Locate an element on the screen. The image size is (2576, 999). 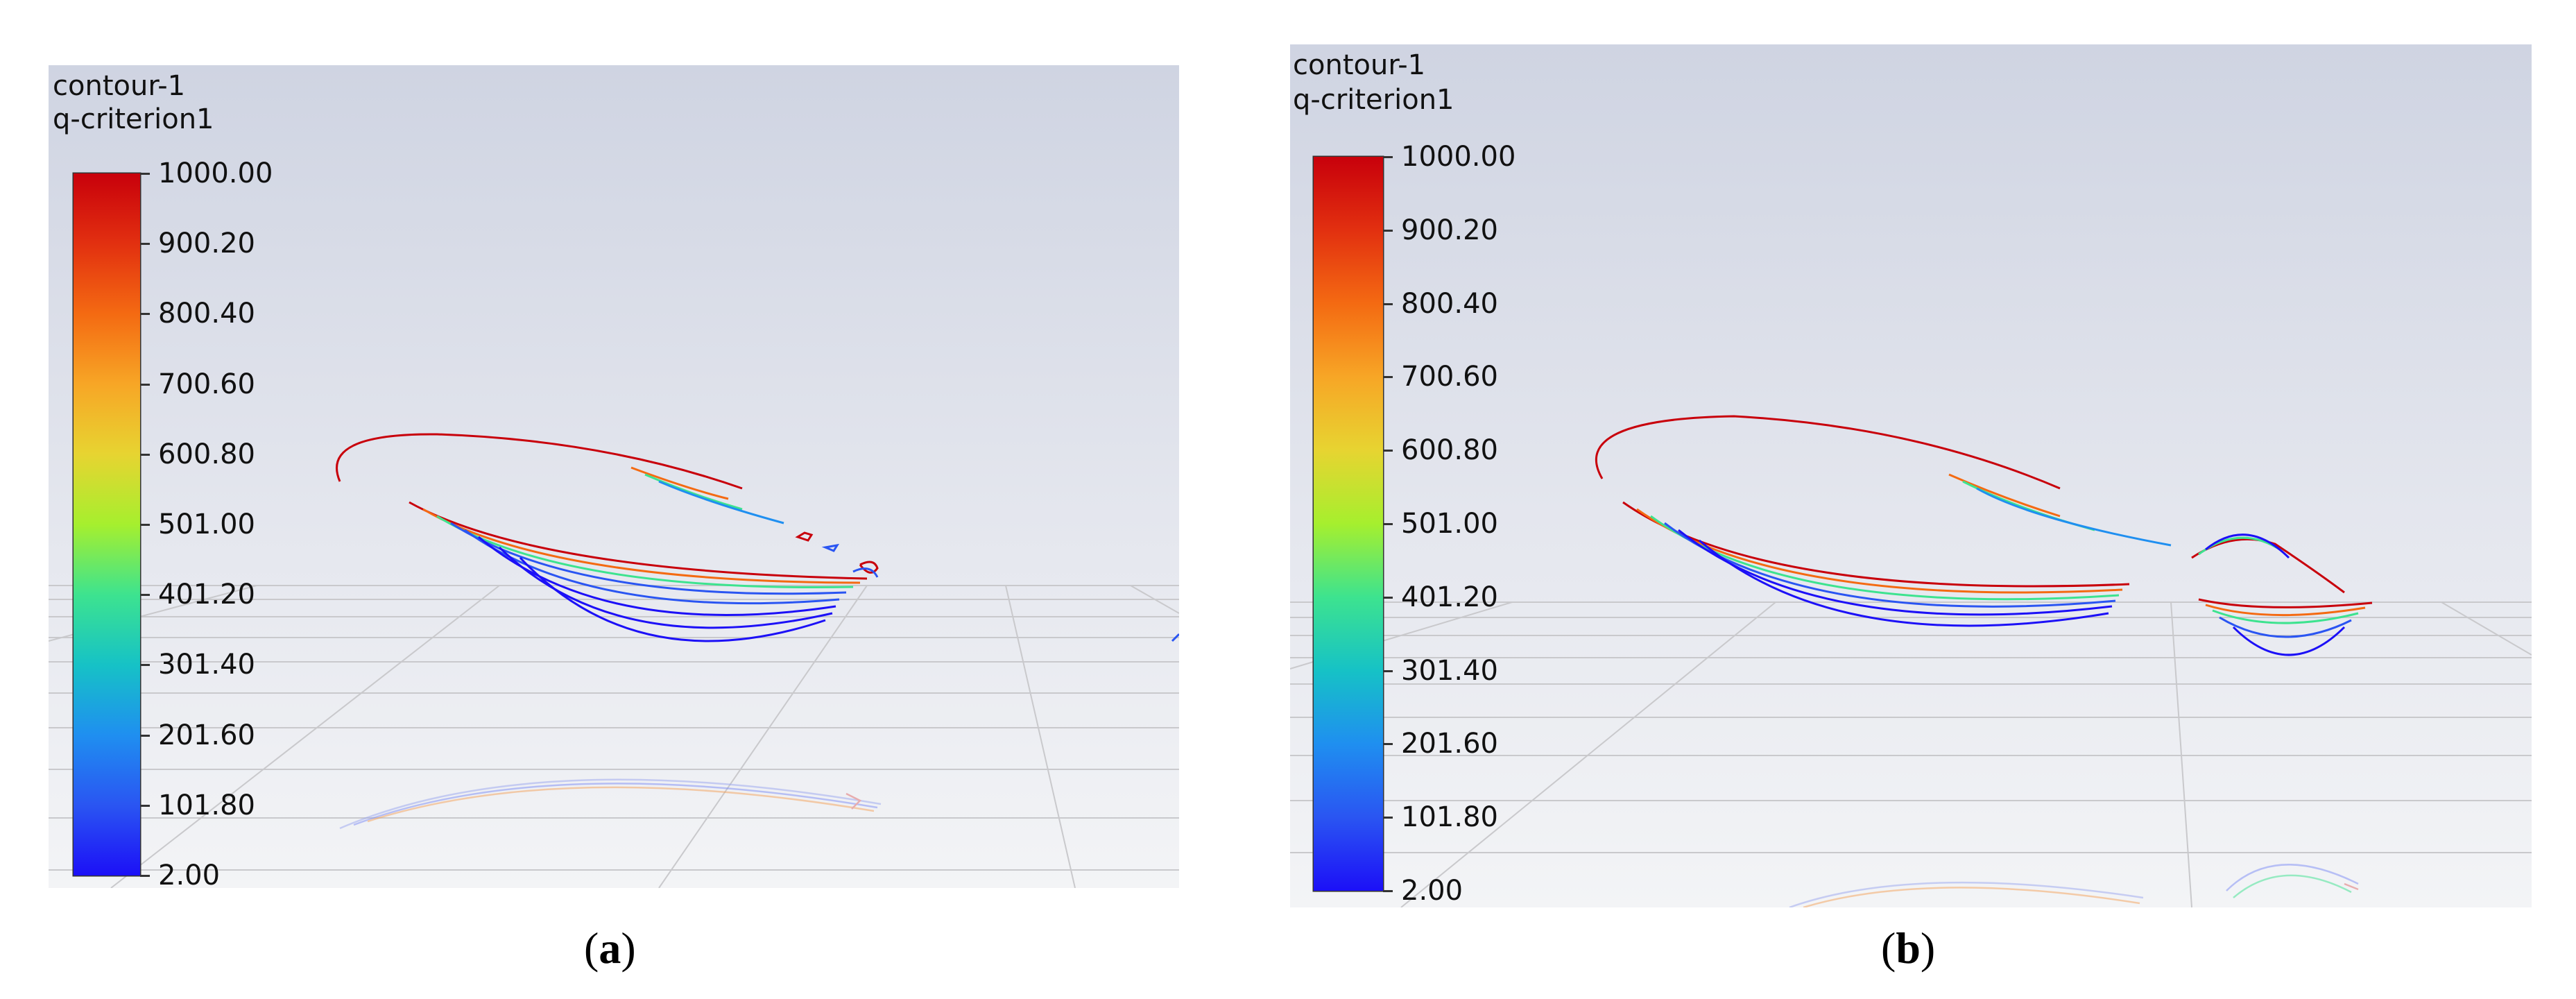
colorbar-swatches-a is located at coordinates (107, 524).